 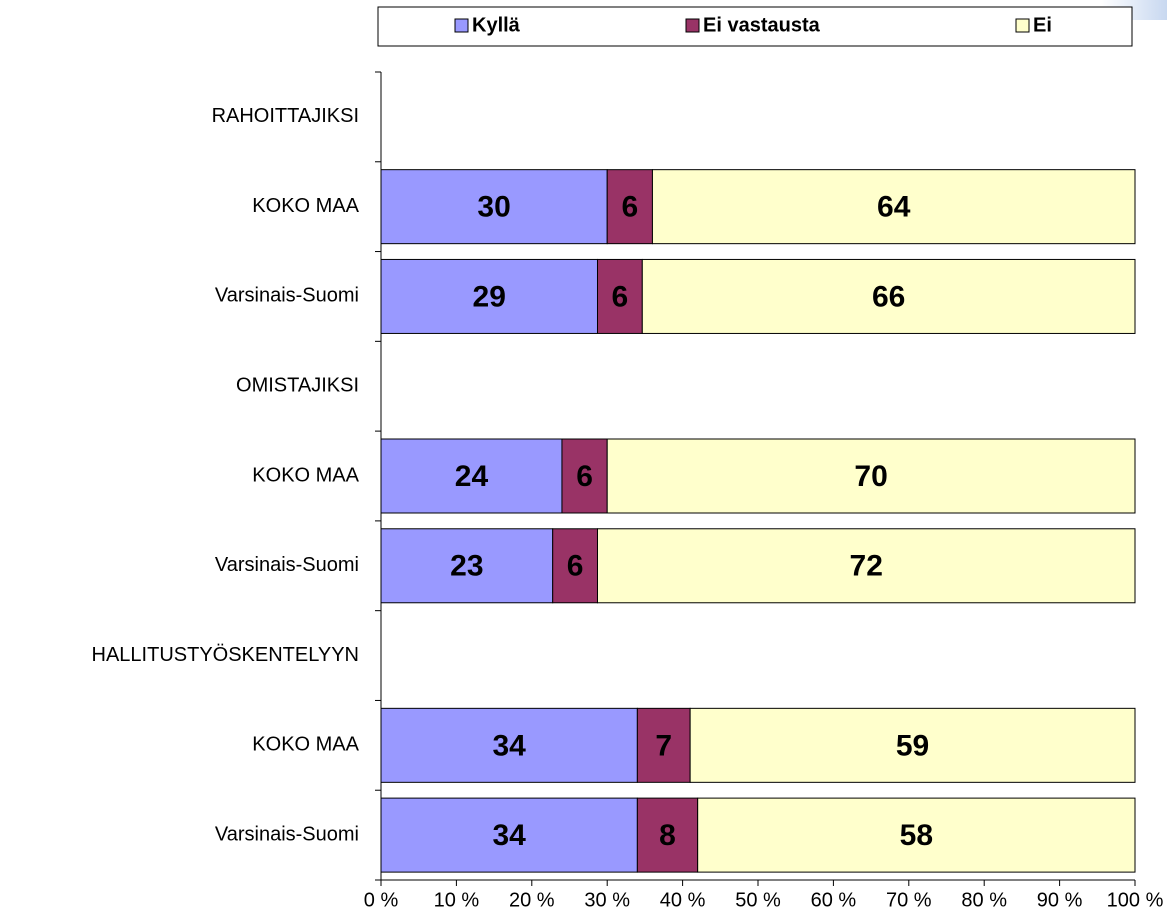 What do you see at coordinates (834, 900) in the screenshot?
I see `x-tick-label: 60 %` at bounding box center [834, 900].